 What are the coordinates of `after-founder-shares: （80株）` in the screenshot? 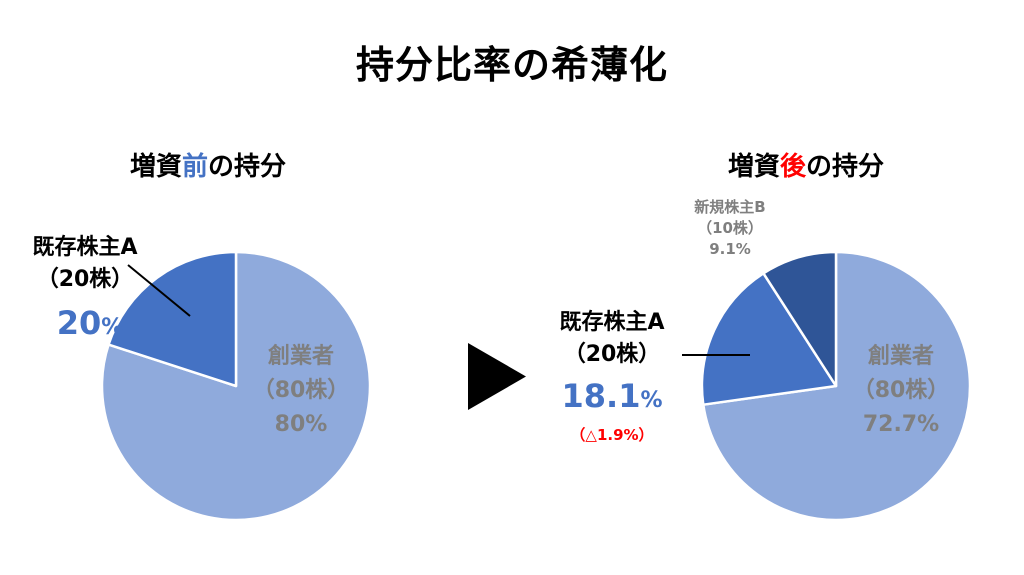 It's located at (901, 390).